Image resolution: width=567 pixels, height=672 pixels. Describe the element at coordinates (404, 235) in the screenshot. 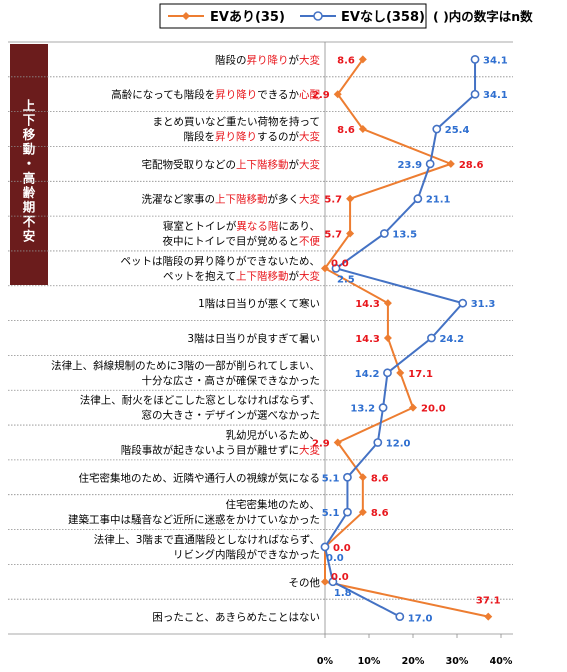

I see `data-label: 13.5` at that location.